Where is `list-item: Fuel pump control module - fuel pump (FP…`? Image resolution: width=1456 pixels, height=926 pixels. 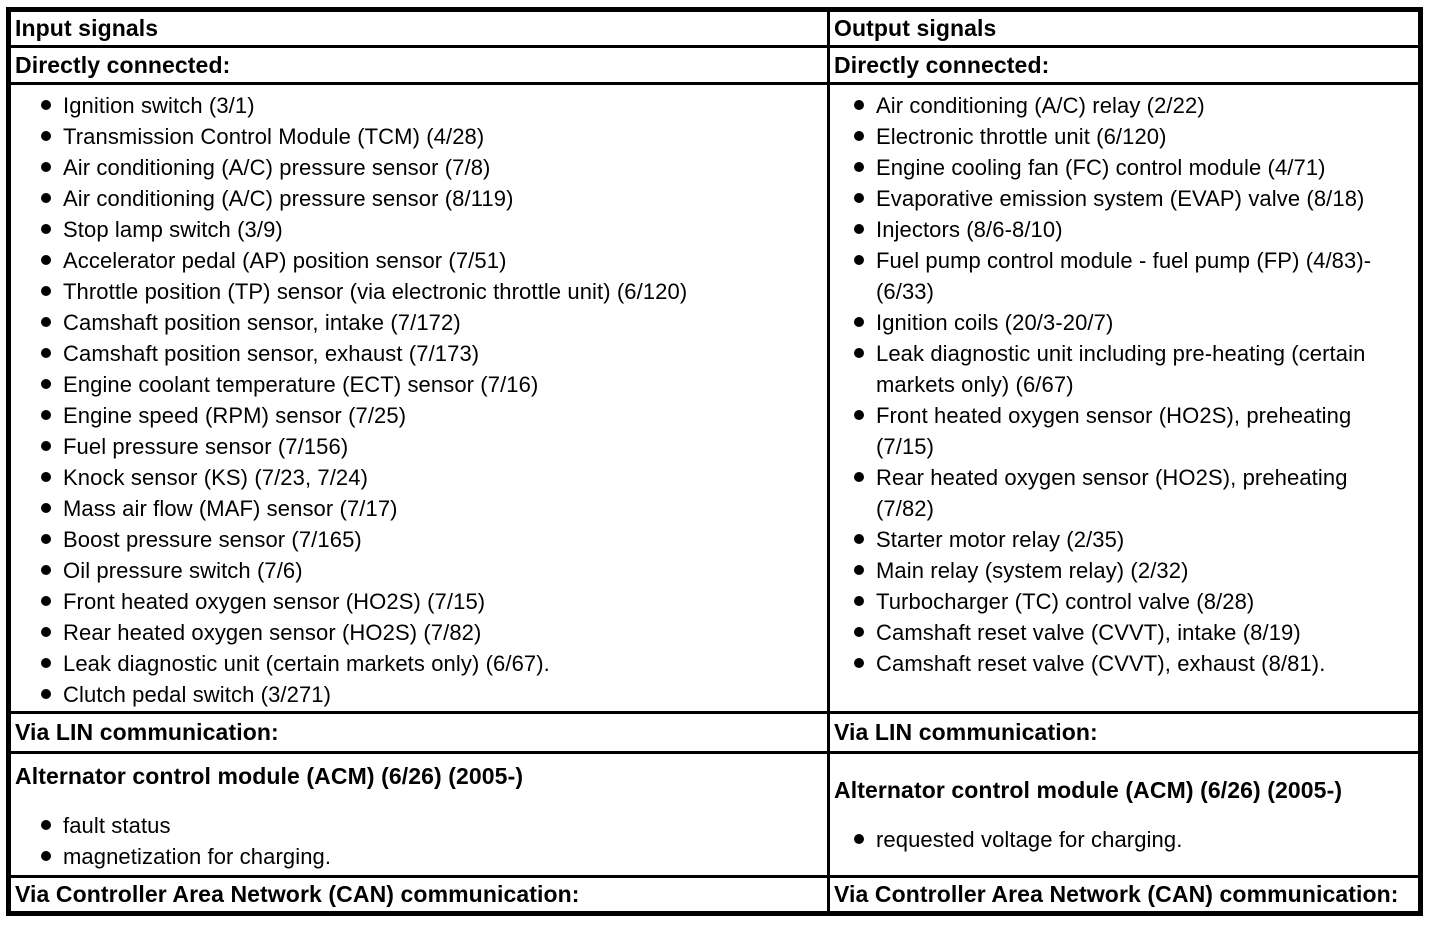 list-item: Fuel pump control module - fuel pump (FP… is located at coordinates (1116, 276).